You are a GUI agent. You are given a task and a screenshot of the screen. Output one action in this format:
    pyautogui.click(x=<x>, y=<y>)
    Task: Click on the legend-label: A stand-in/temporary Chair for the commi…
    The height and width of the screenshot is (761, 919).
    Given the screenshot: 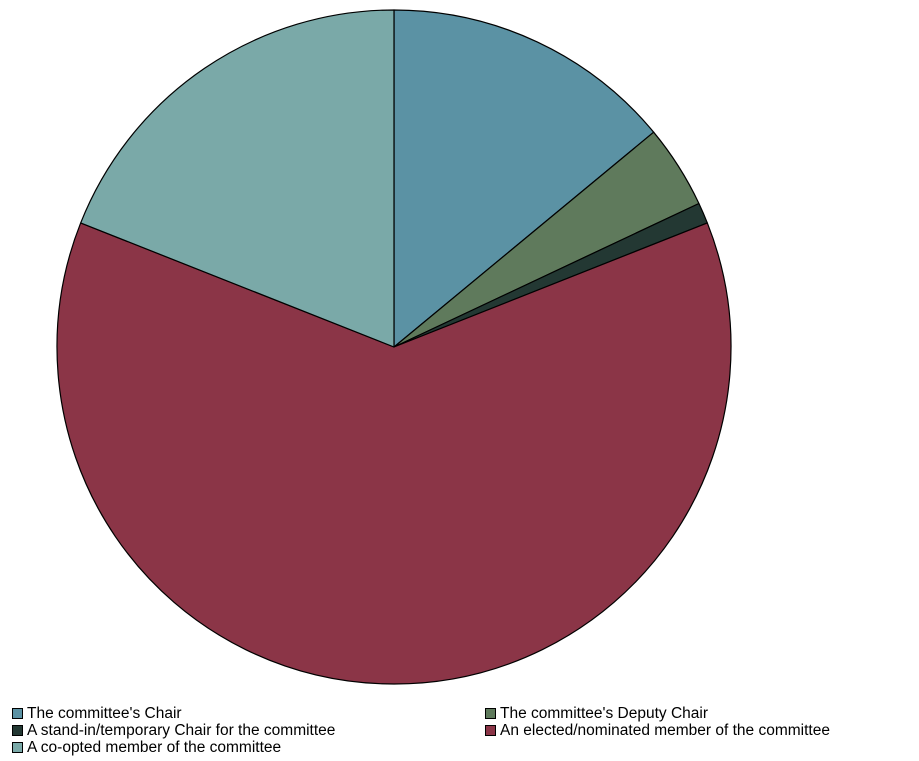 What is the action you would take?
    pyautogui.click(x=181, y=730)
    